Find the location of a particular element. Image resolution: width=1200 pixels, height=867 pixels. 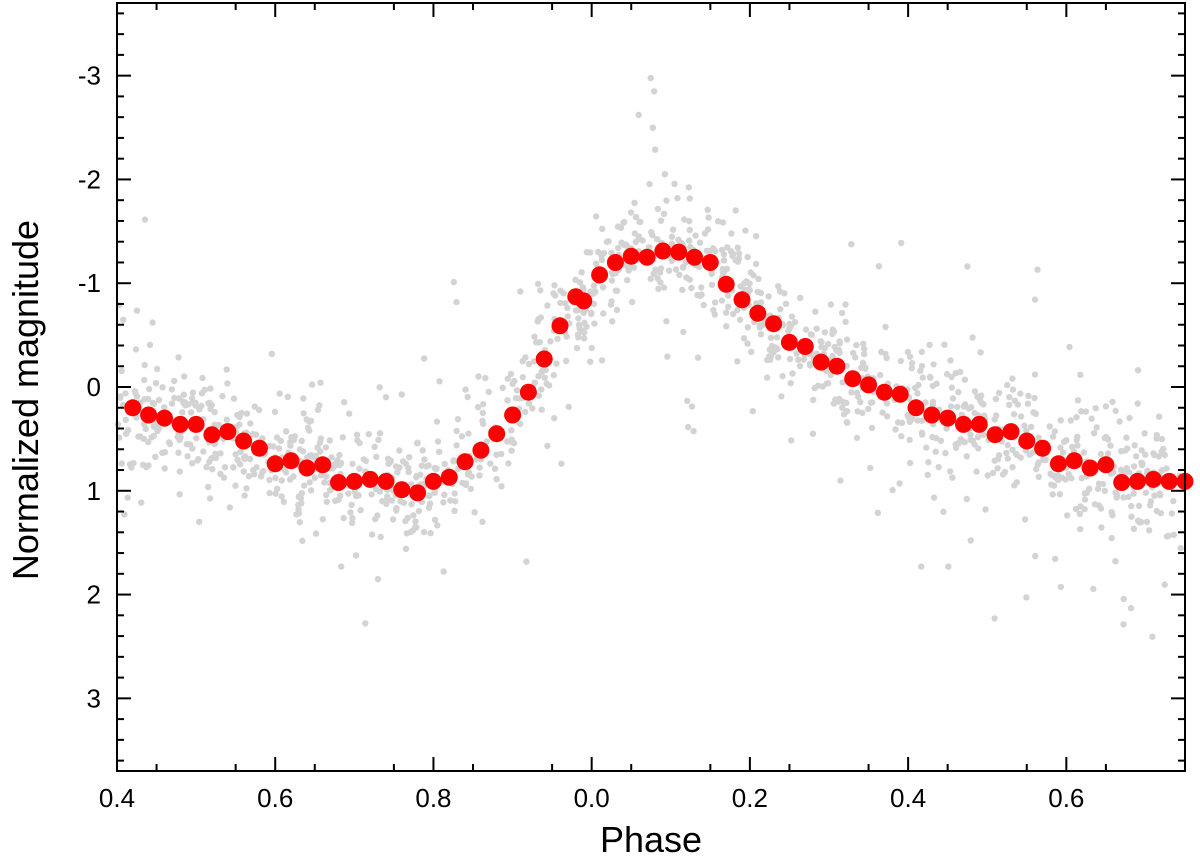

x-tick-label: 0.8 is located at coordinates (433, 798).